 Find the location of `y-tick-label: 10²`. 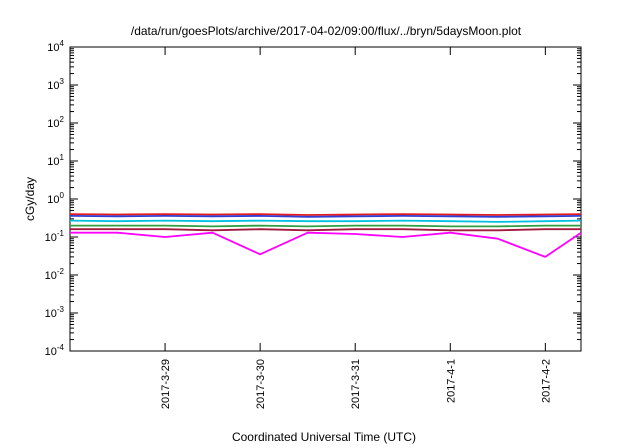

y-tick-label: 10² is located at coordinates (55, 122).